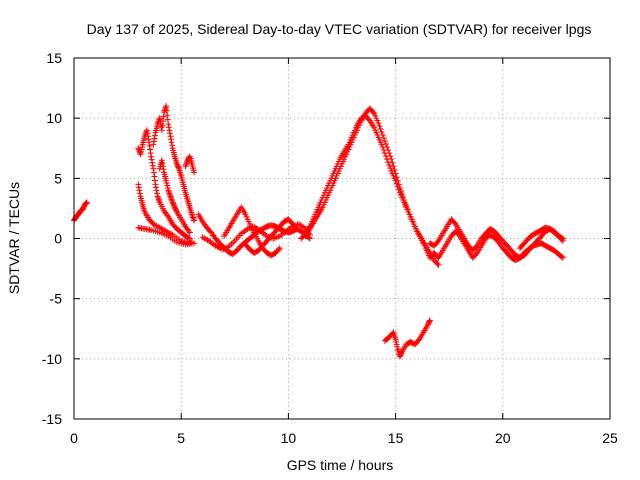 This screenshot has height=480, width=640. Describe the element at coordinates (54, 58) in the screenshot. I see `y-tick-label: 15` at that location.